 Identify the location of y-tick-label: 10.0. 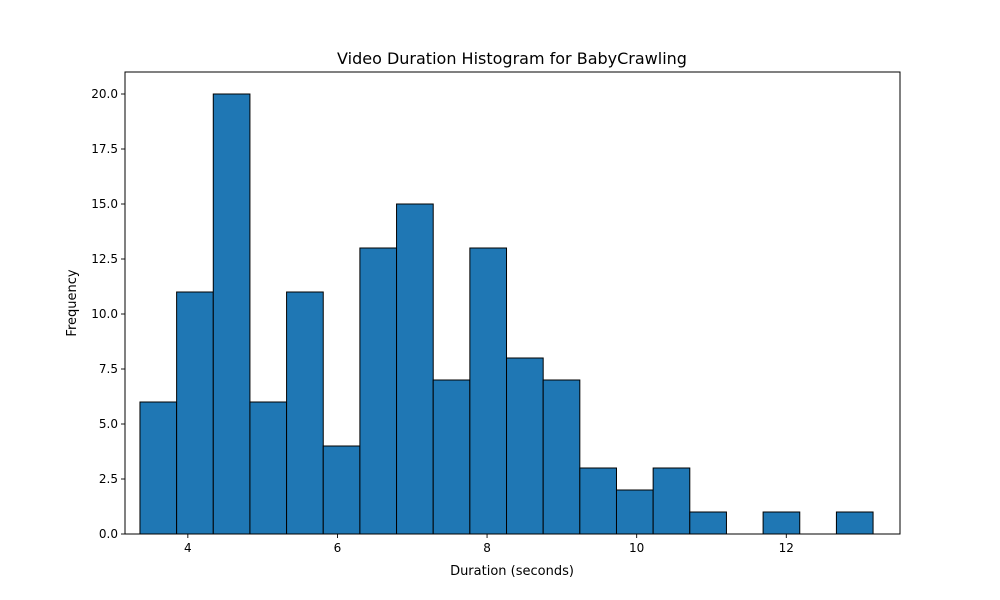
(104, 314).